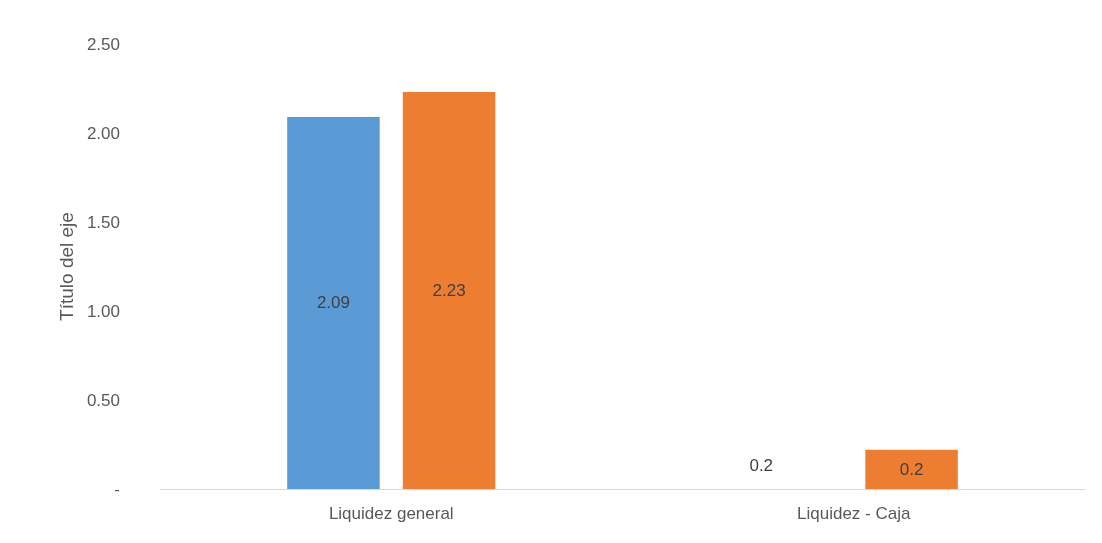 Image resolution: width=1102 pixels, height=543 pixels. Describe the element at coordinates (117, 489) in the screenshot. I see `y-tick-label: -` at that location.